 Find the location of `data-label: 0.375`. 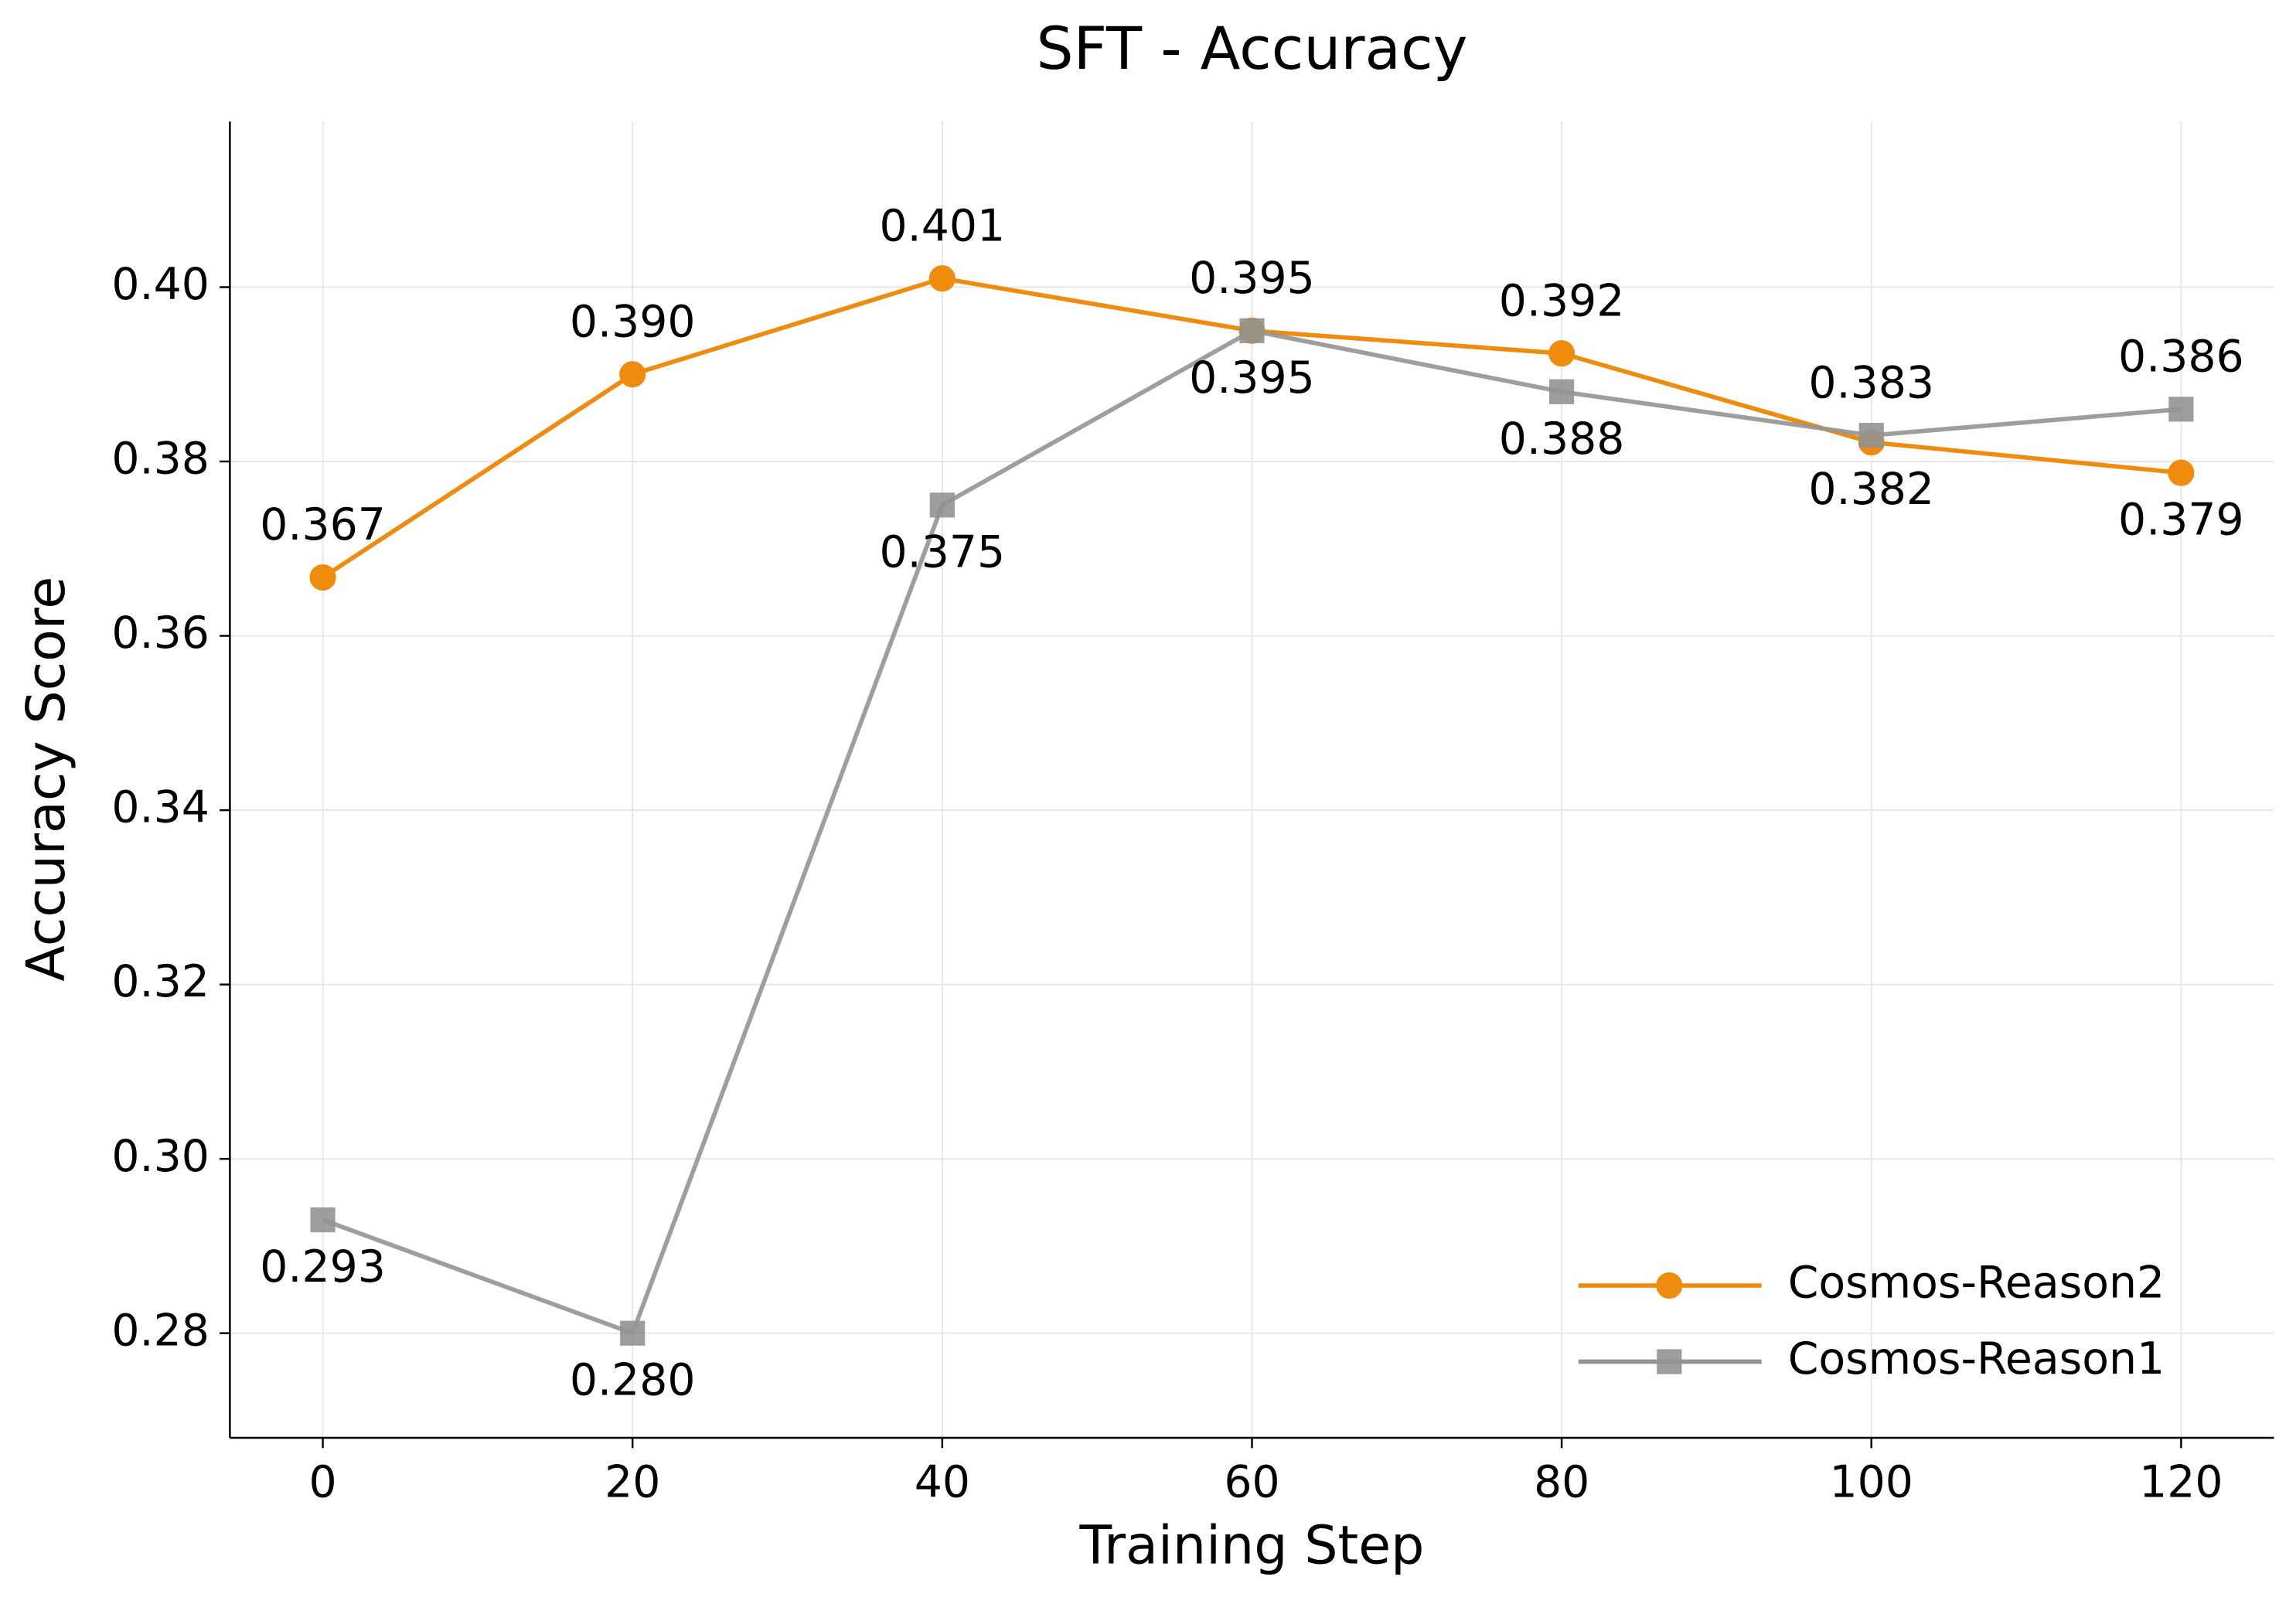

data-label: 0.375 is located at coordinates (943, 551).